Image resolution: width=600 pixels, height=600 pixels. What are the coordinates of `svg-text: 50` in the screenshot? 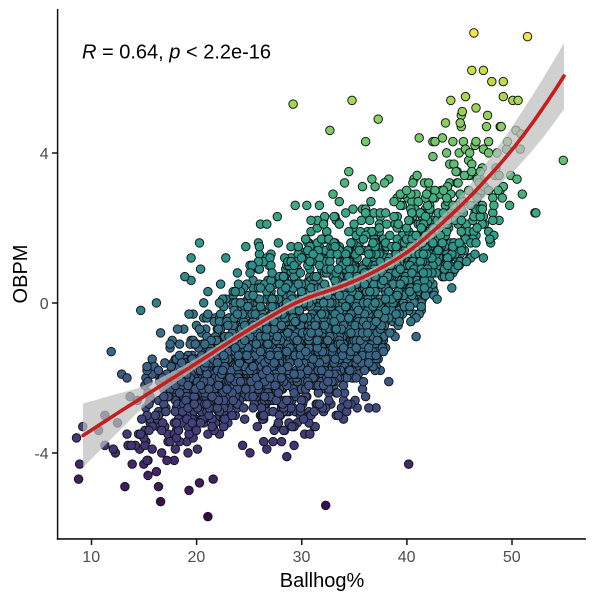 It's located at (512, 557).